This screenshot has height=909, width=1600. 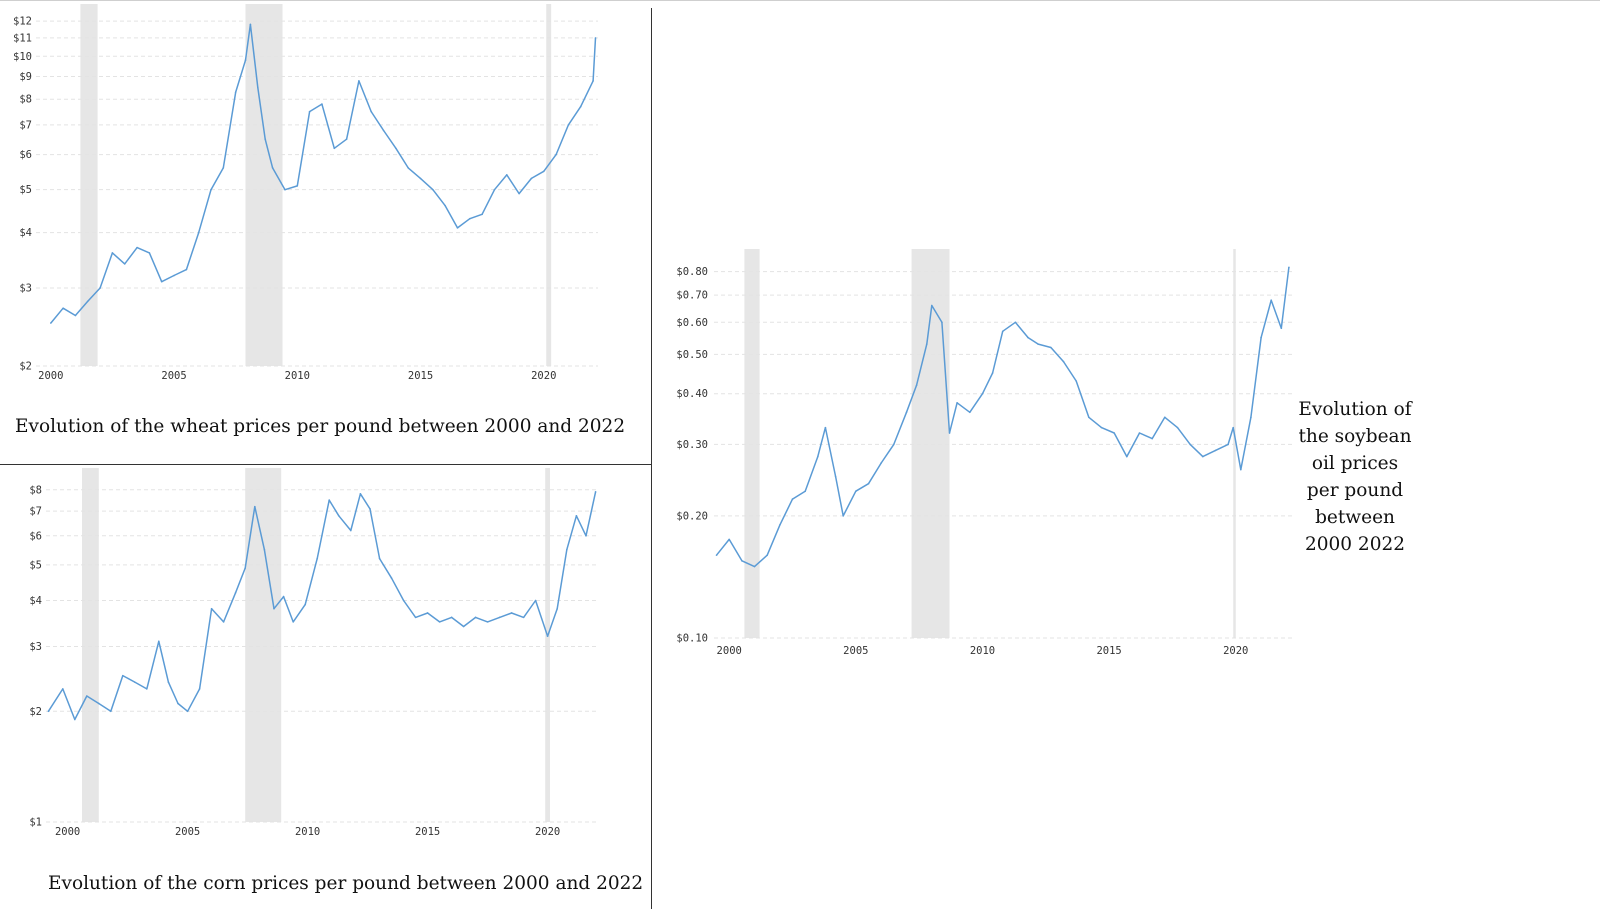 What do you see at coordinates (982, 651) in the screenshot?
I see `soybean-oil-x-tick-label: 2010` at bounding box center [982, 651].